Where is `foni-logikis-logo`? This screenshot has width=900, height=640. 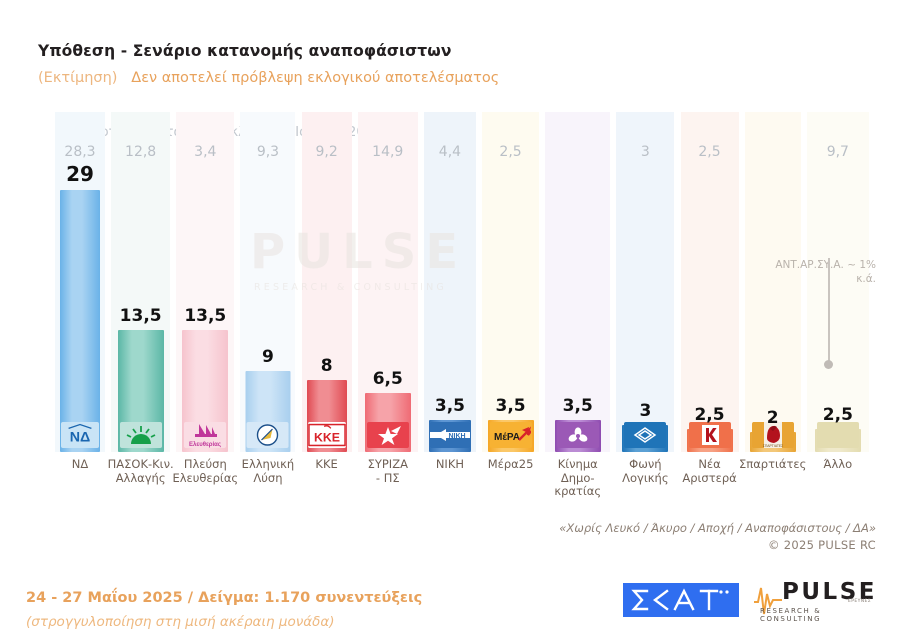 foni-logikis-logo is located at coordinates (645, 435).